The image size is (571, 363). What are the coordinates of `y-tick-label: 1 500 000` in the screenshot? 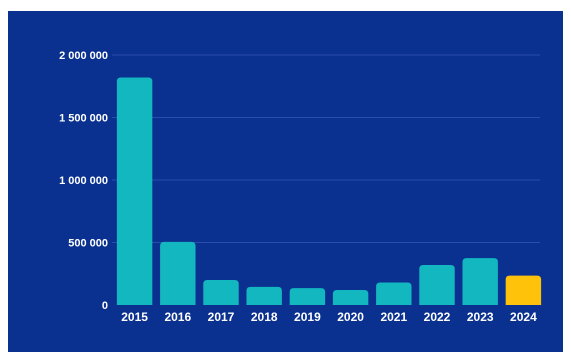 It's located at (83, 119).